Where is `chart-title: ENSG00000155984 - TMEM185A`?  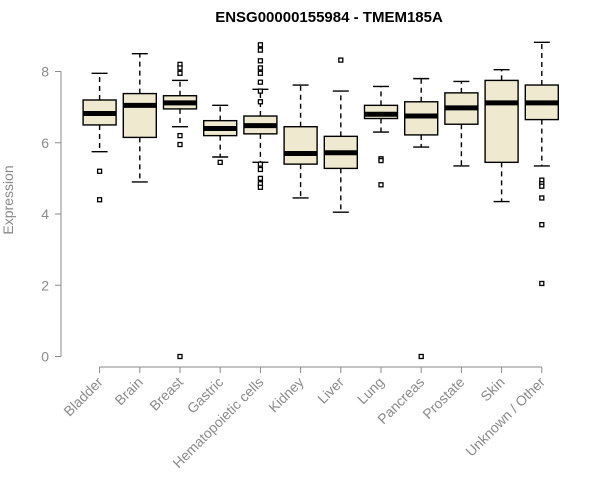 chart-title: ENSG00000155984 - TMEM185A is located at coordinates (329, 17).